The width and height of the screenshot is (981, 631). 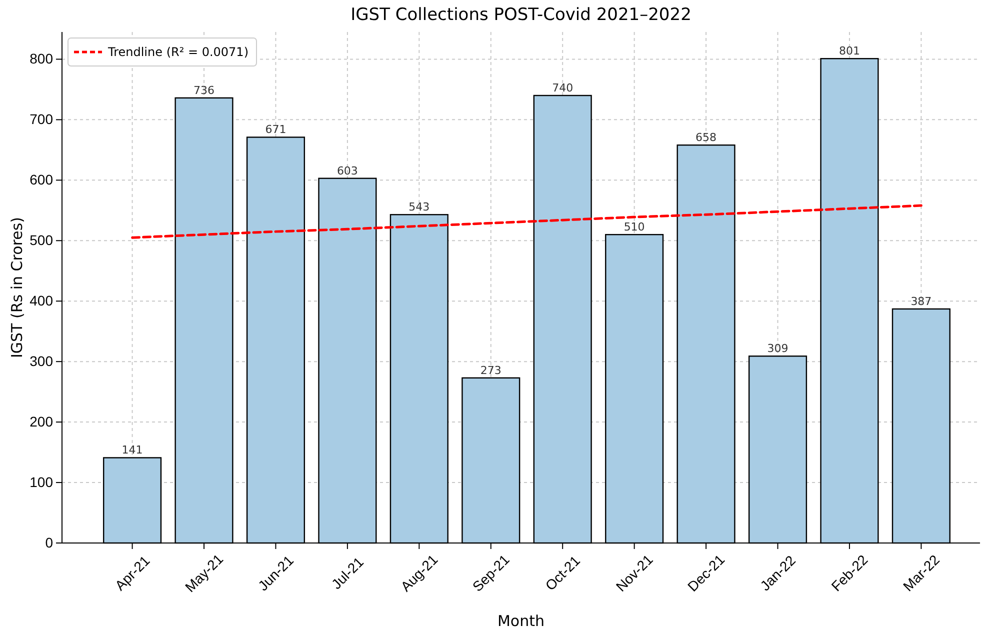 I want to click on data-label: 387, so click(x=921, y=301).